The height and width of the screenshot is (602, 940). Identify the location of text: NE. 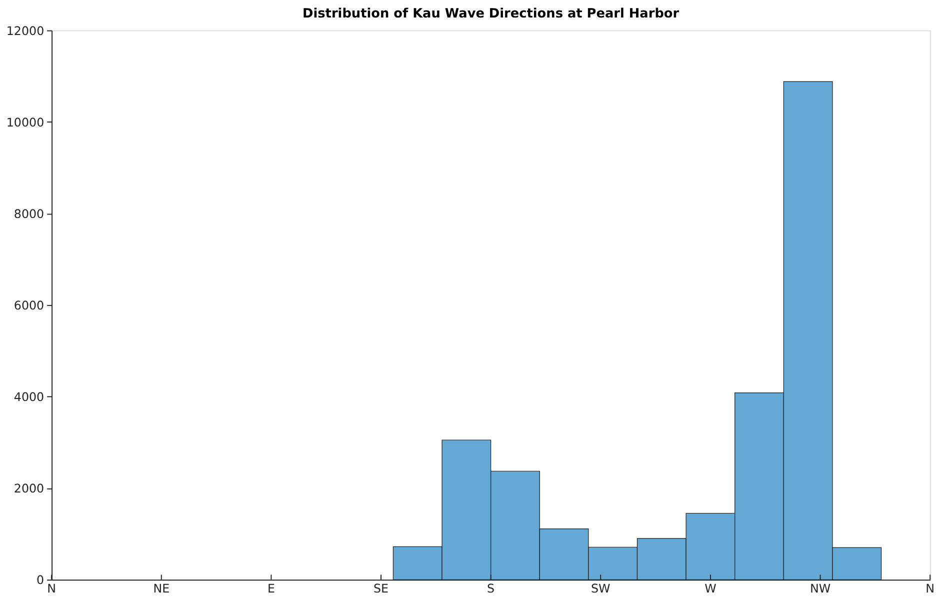
(161, 589).